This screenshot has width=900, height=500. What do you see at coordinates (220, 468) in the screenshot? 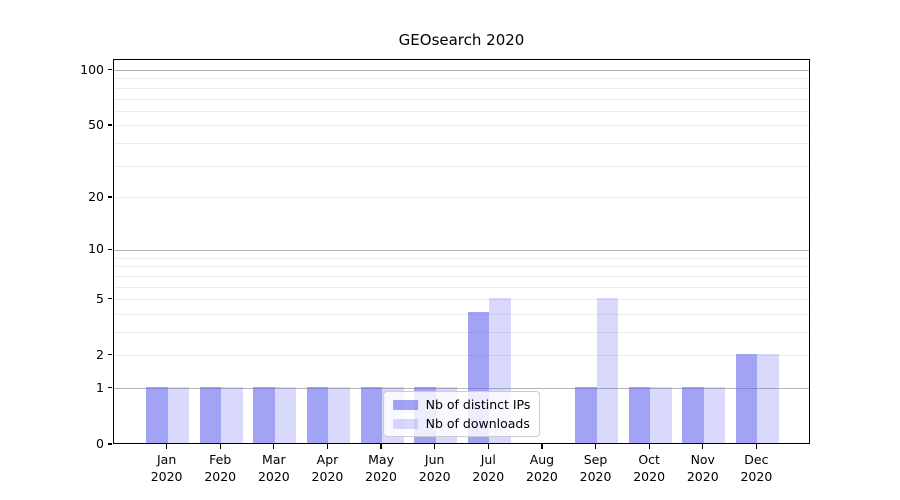
I see `x-tick-label-feb-2020: Feb 2020` at bounding box center [220, 468].